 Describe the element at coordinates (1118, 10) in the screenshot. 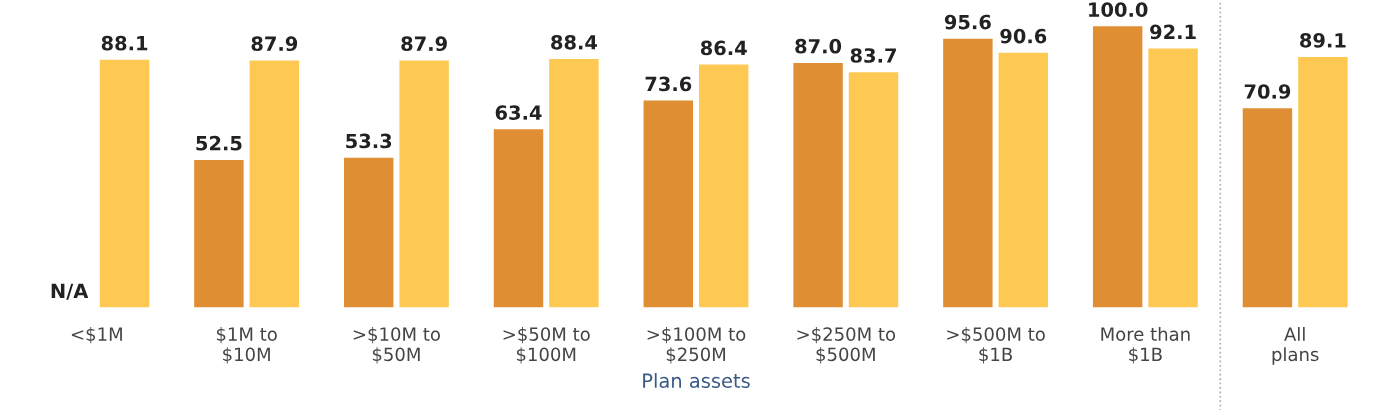

I see `data-label: 100.0` at that location.